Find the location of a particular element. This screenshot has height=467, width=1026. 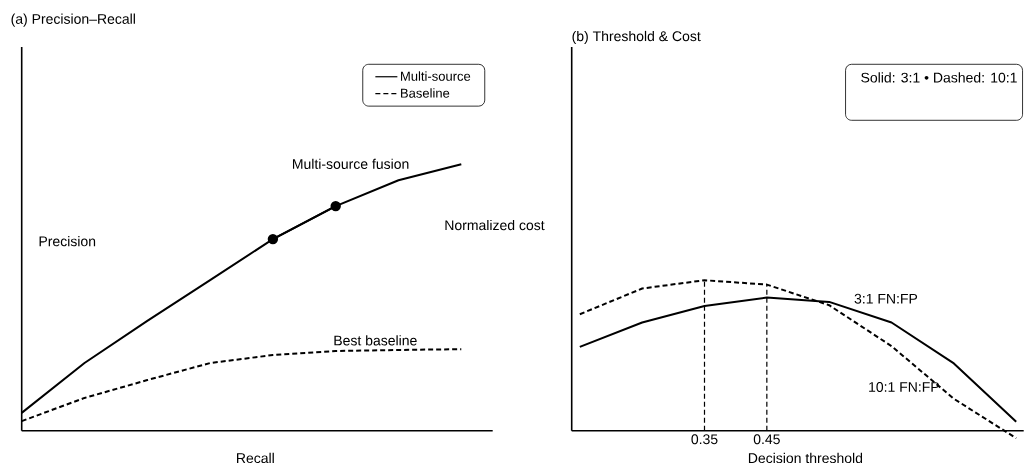

annotation: Multi-source fusion is located at coordinates (350, 163).